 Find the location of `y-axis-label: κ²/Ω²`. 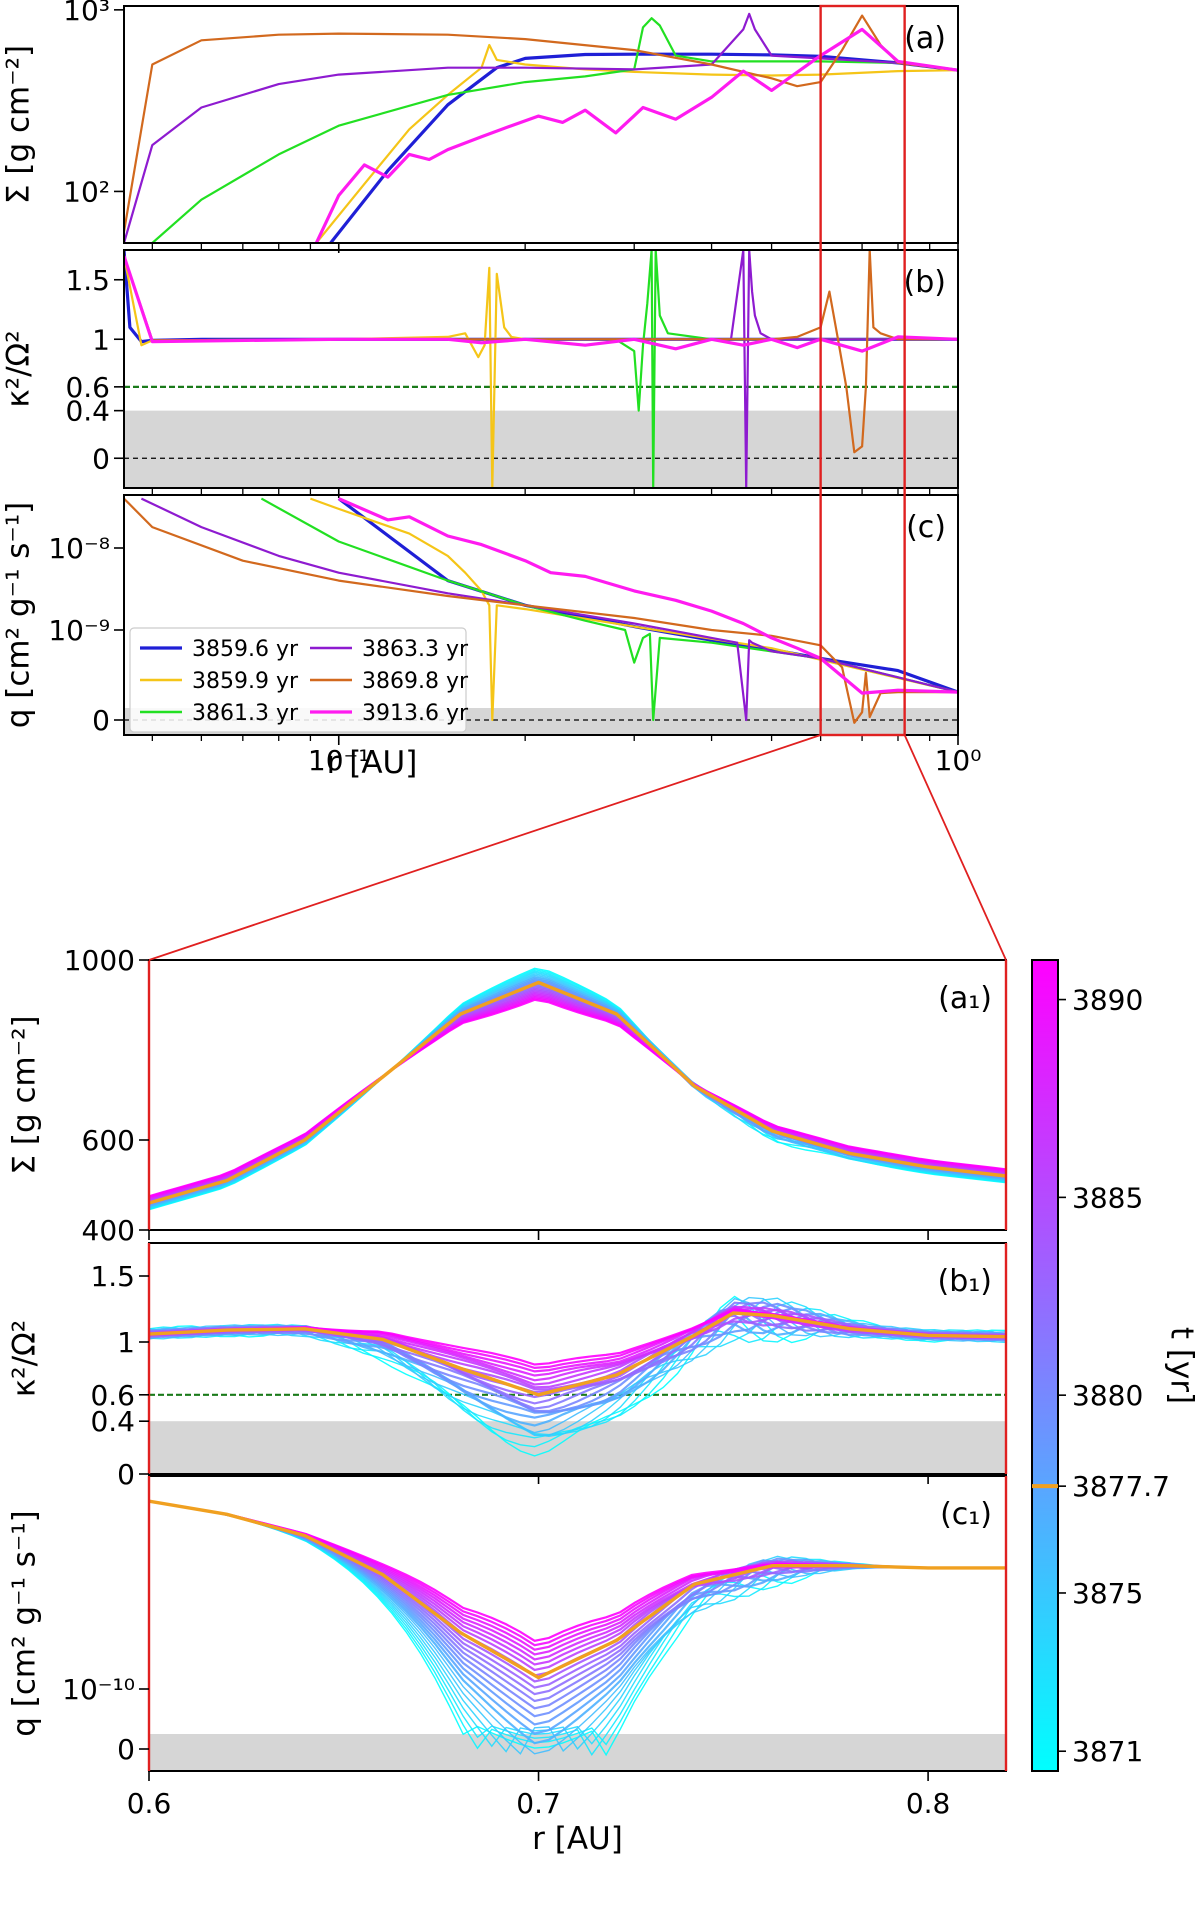

y-axis-label: κ²/Ω² is located at coordinates (25, 1358).